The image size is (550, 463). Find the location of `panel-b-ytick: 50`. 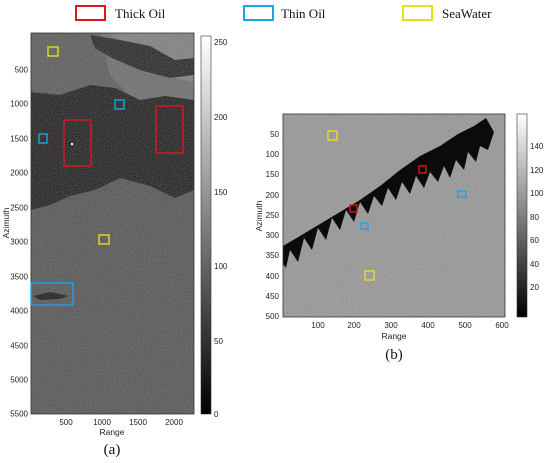

panel-b-ytick: 50 is located at coordinates (274, 134).